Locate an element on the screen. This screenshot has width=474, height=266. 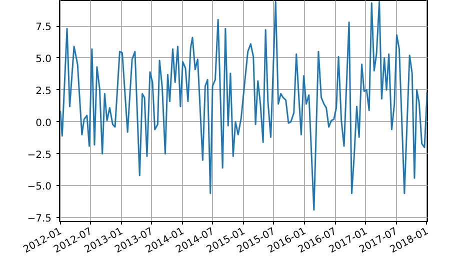
y-tick-label: −2.5 is located at coordinates (39, 155).